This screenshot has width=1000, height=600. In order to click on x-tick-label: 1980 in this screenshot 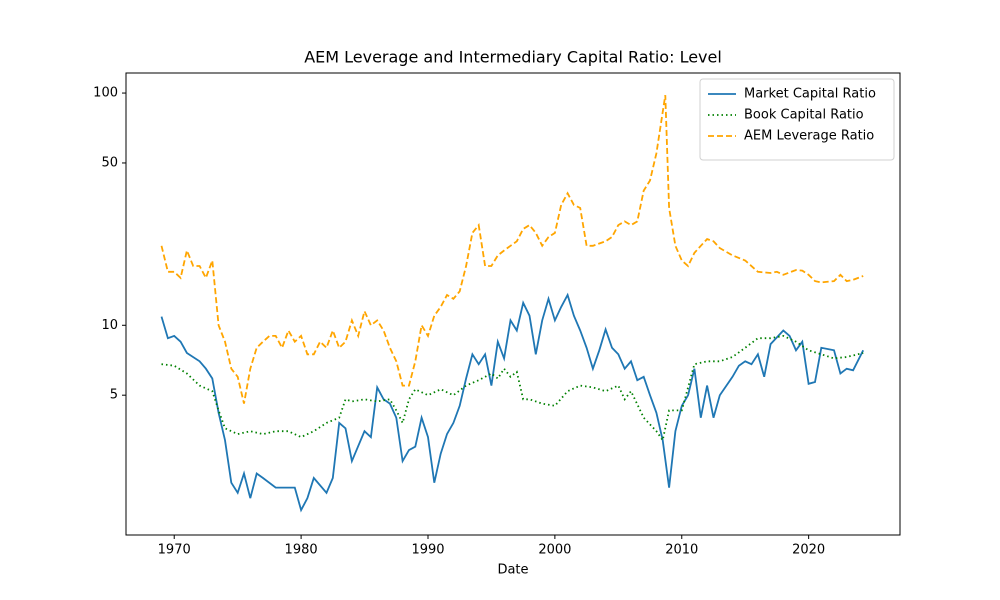, I will do `click(301, 550)`.